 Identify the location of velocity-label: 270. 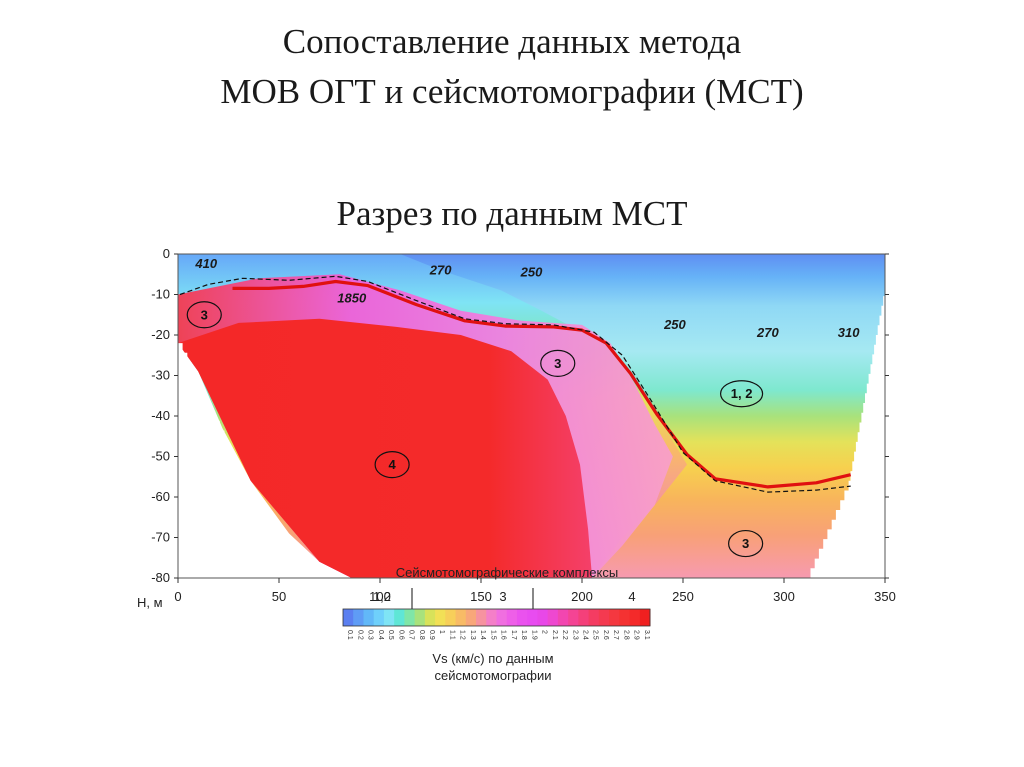
(767, 332).